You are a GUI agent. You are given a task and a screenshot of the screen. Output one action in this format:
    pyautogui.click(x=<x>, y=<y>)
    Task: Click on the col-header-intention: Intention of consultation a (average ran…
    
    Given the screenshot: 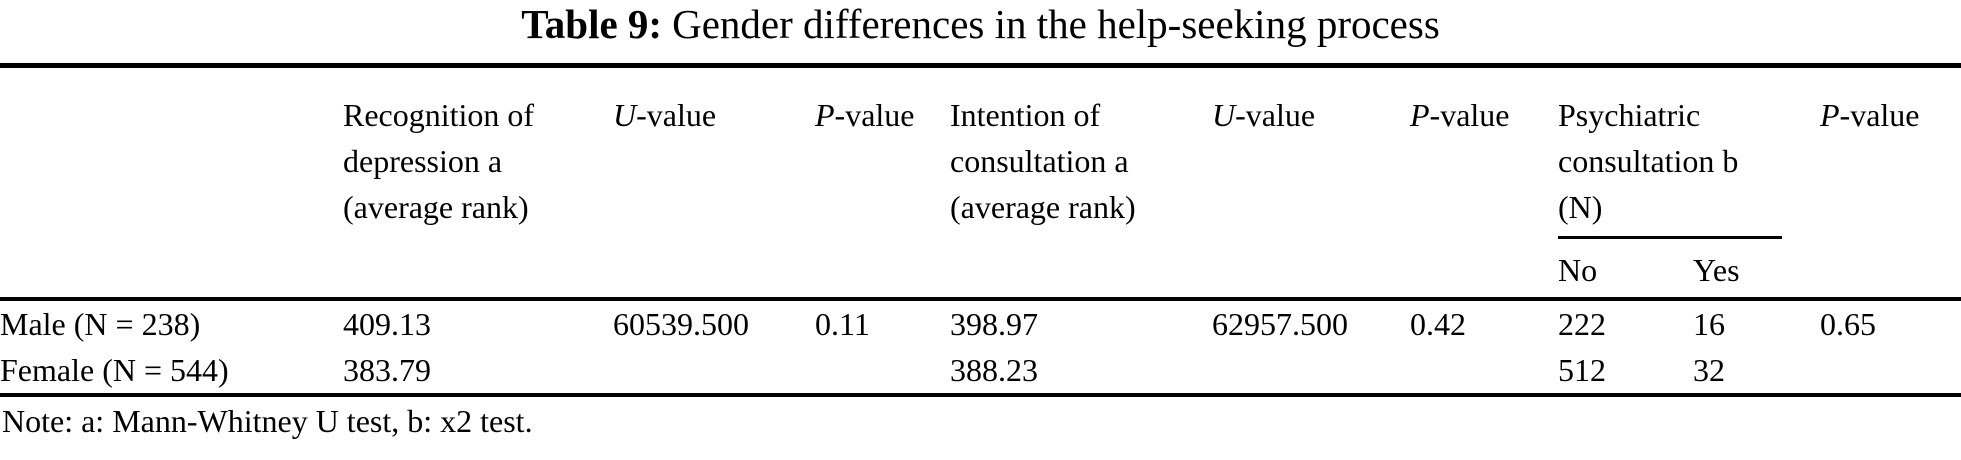 What is the action you would take?
    pyautogui.click(x=1081, y=183)
    